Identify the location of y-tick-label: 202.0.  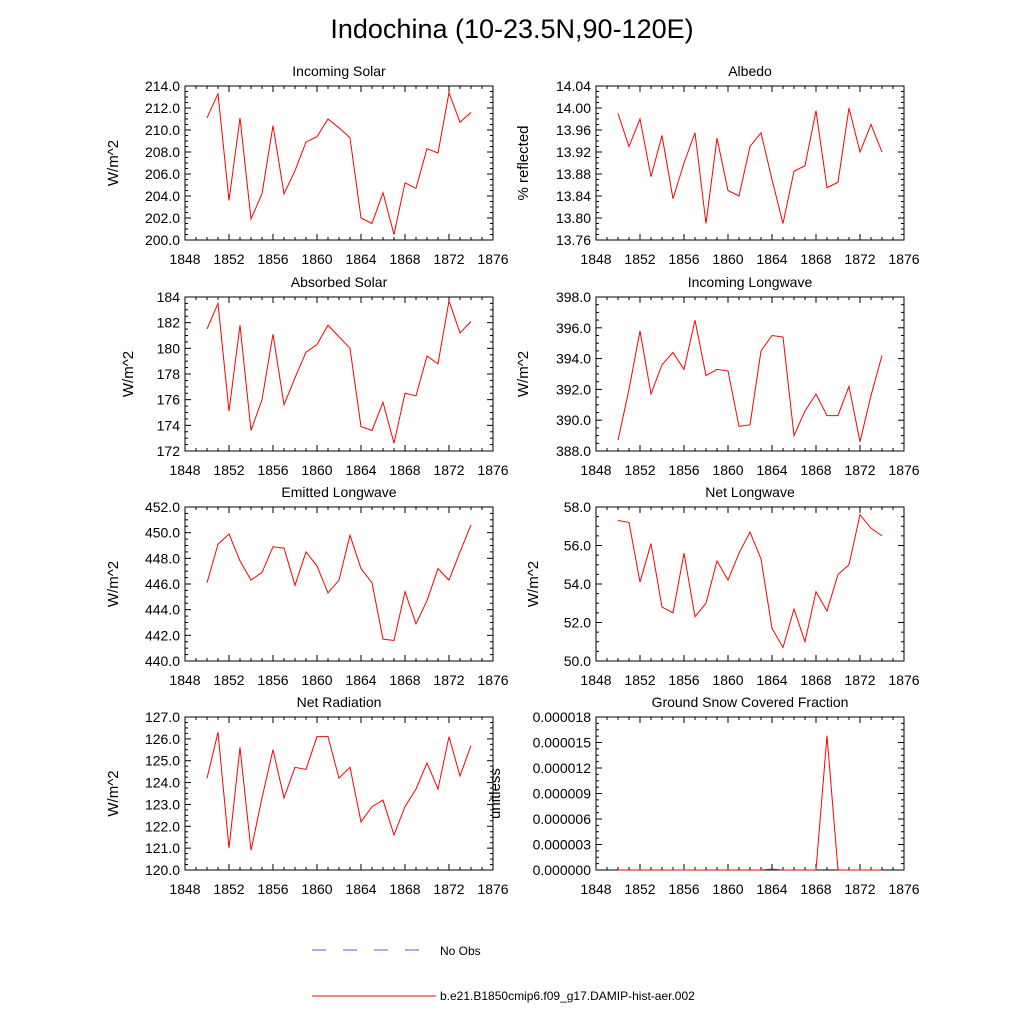
(162, 218).